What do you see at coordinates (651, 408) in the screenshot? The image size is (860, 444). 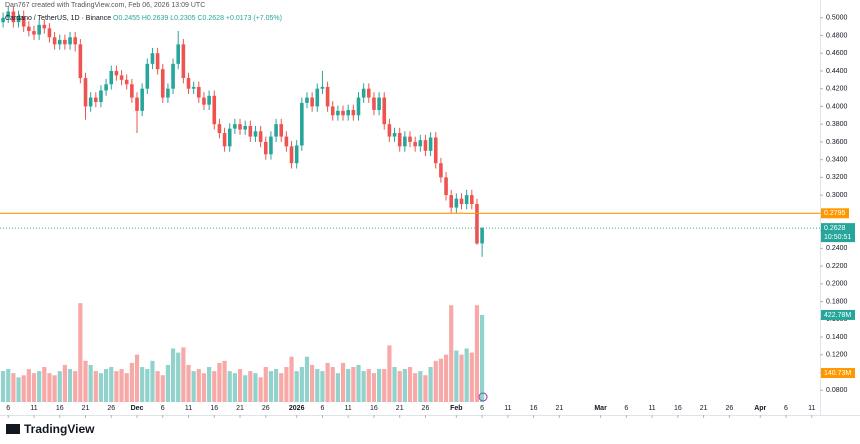 I see `x-tick-label: 11` at bounding box center [651, 408].